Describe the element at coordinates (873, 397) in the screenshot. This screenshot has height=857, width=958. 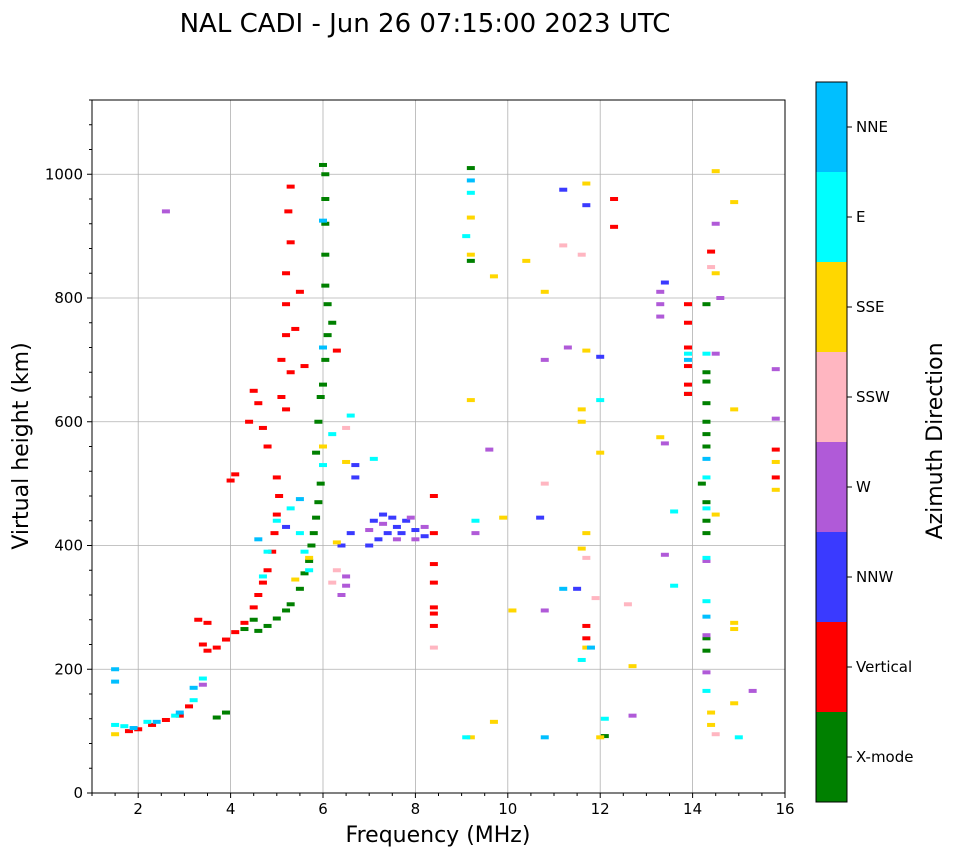
I see `colorbar-label: SSW` at that location.